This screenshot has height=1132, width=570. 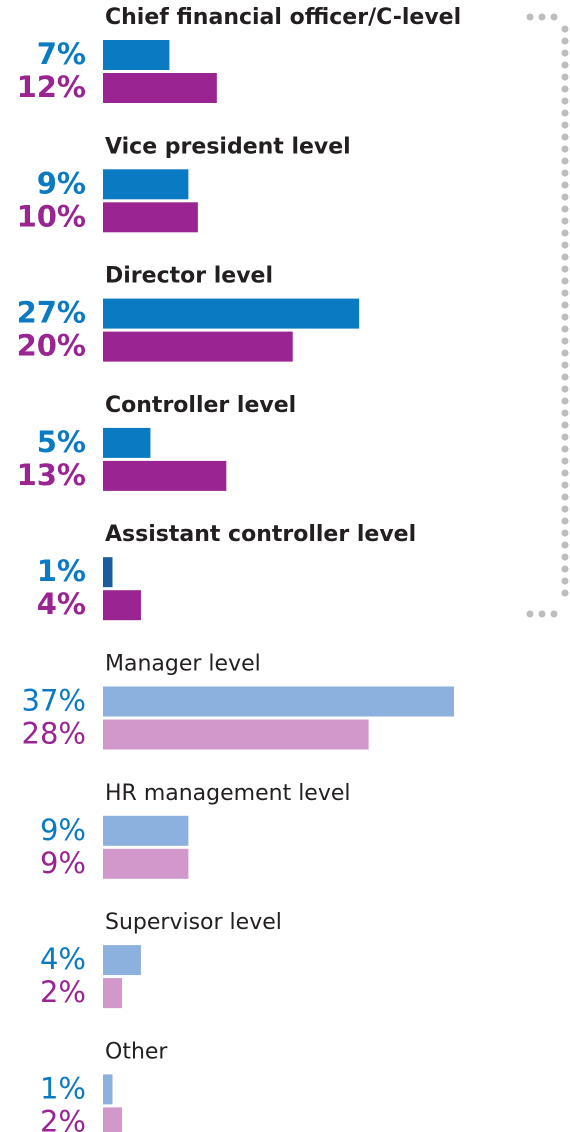 I want to click on bracket, so click(x=547, y=315).